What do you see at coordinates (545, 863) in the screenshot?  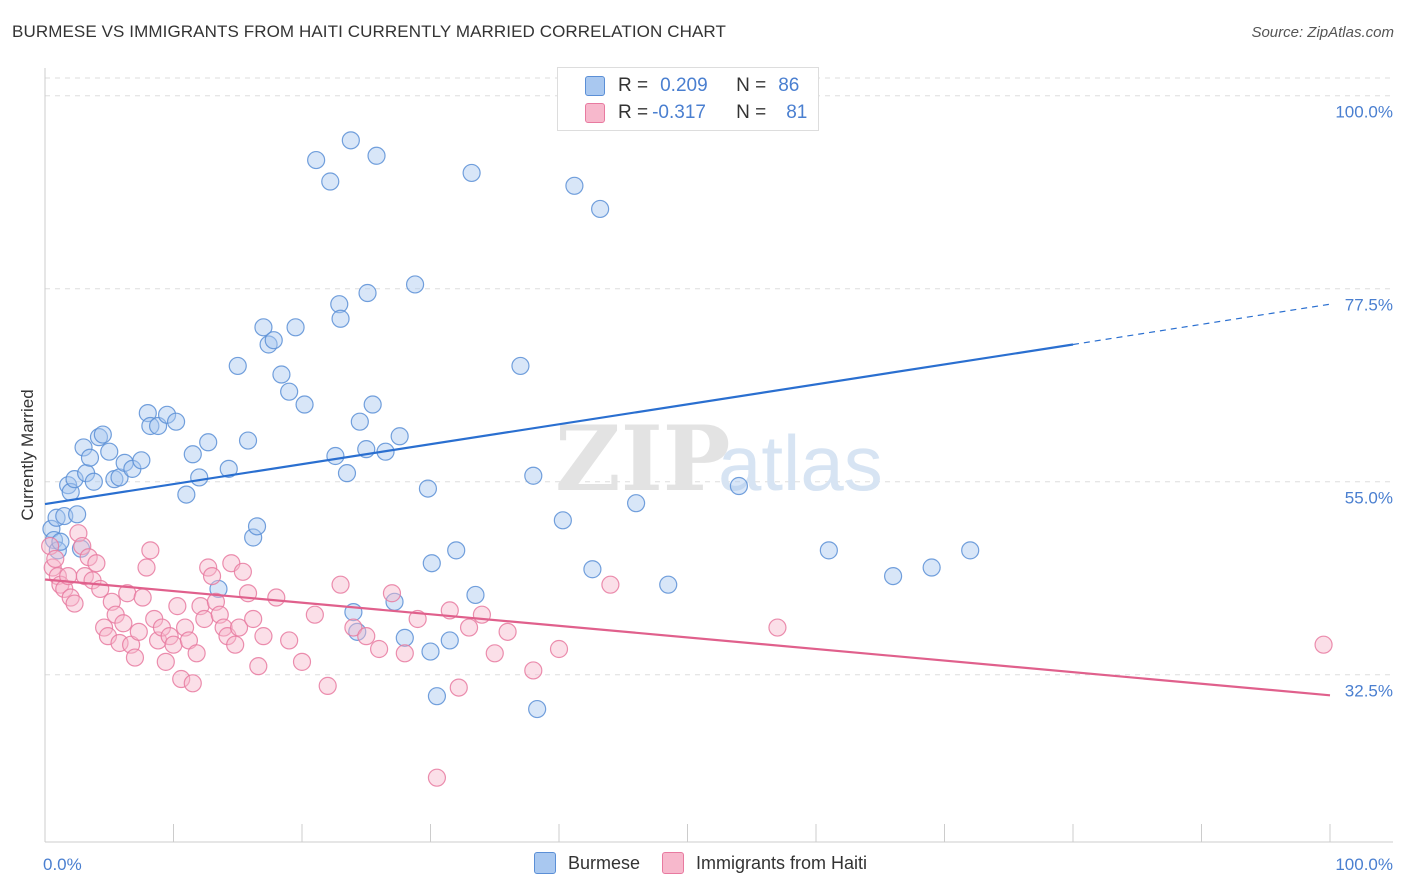 I see `legend-swatch-burmese` at bounding box center [545, 863].